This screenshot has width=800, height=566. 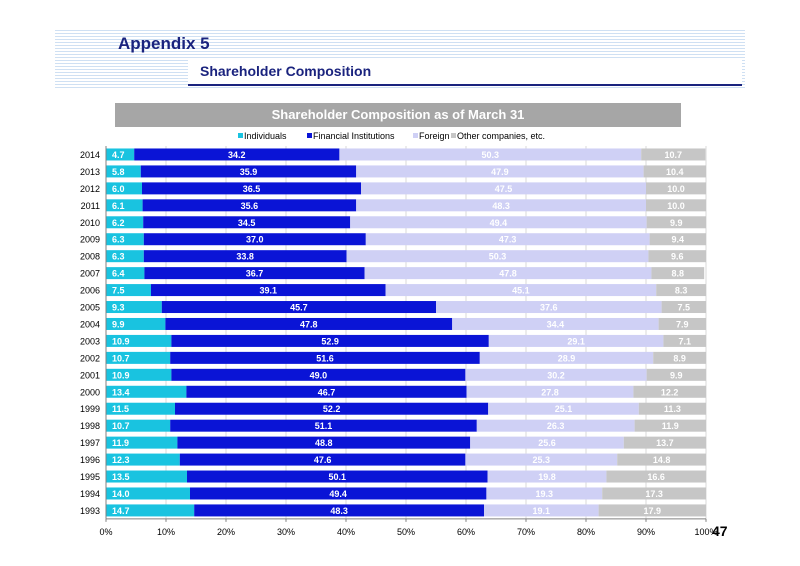 What do you see at coordinates (327, 392) in the screenshot?
I see `data-label: 46.7` at bounding box center [327, 392].